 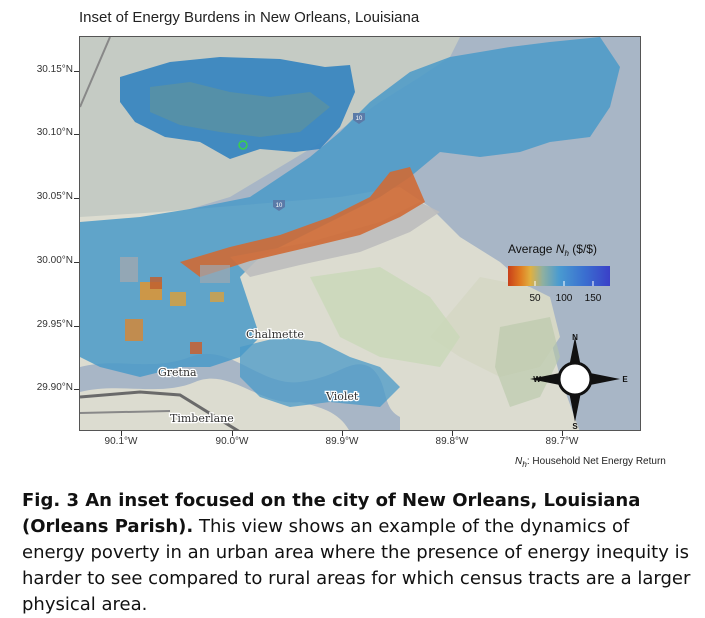 What do you see at coordinates (320, 372) in the screenshot?
I see `st-bernard-tracts` at bounding box center [320, 372].